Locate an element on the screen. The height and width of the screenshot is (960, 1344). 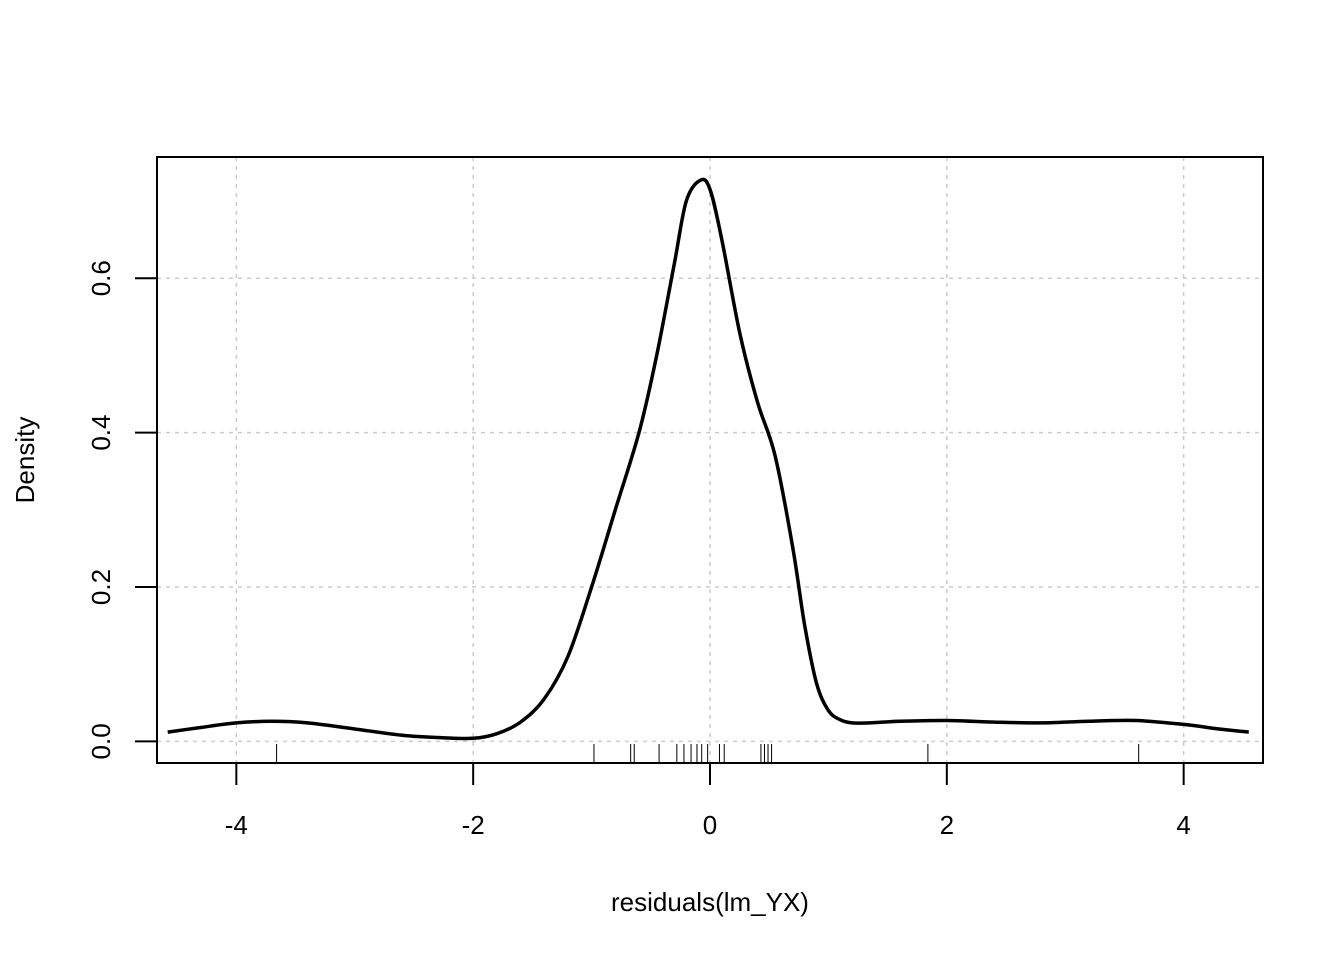
x-tick-label-3: 2 is located at coordinates (947, 825).